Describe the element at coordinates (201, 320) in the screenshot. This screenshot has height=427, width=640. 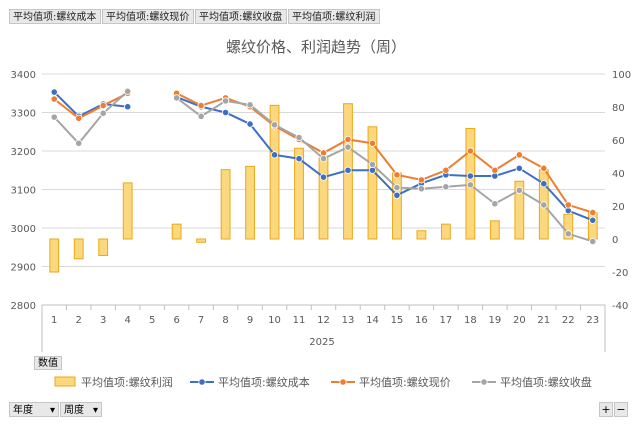
I see `x-tick-label: 7` at that location.